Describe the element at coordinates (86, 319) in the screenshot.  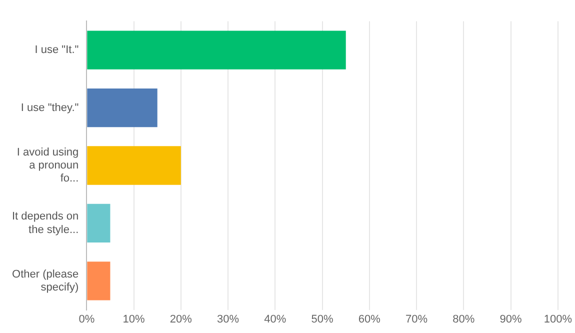
I see `x-tick-label: 0%` at that location.